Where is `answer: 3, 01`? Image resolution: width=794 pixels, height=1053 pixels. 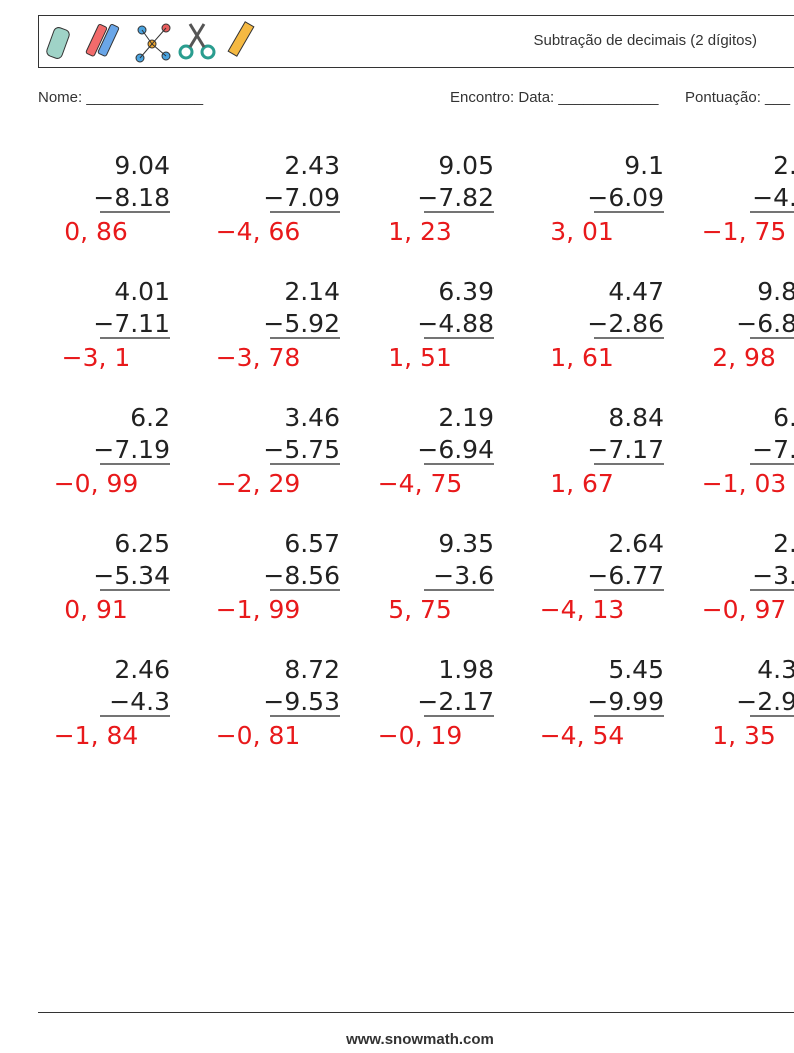 answer: 3, 01 is located at coordinates (582, 231).